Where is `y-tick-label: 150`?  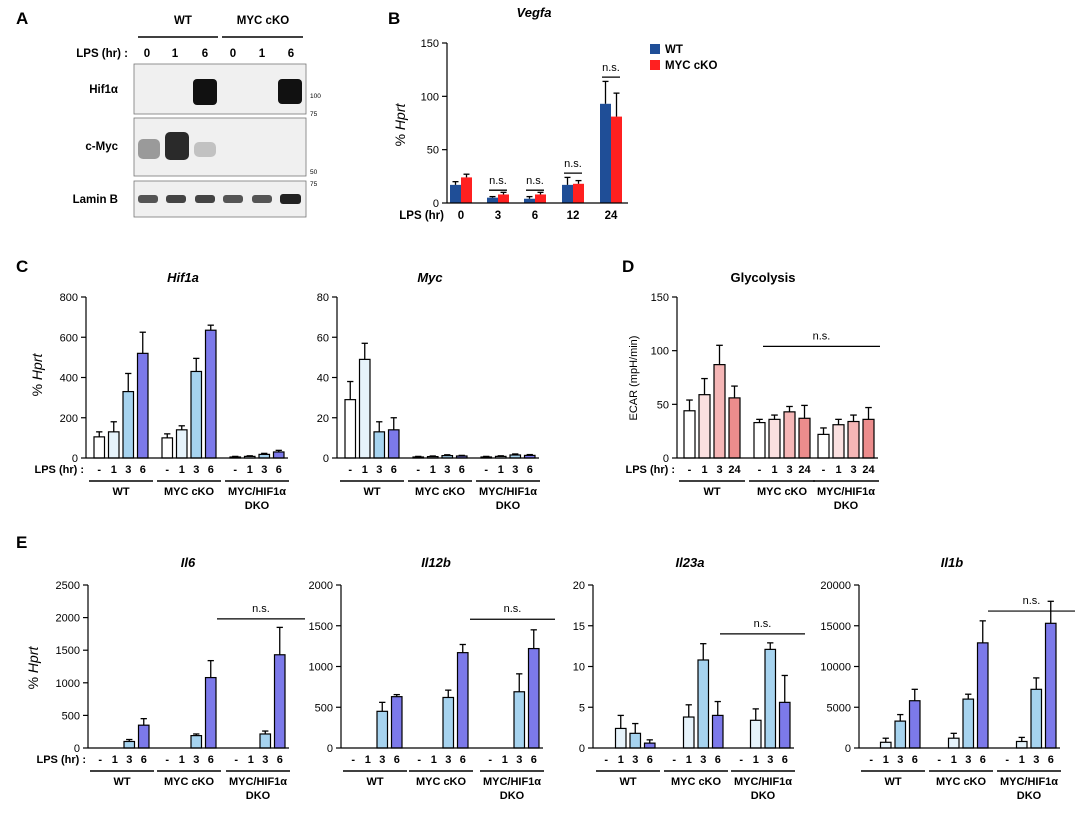
y-tick-label: 150 is located at coordinates (660, 298).